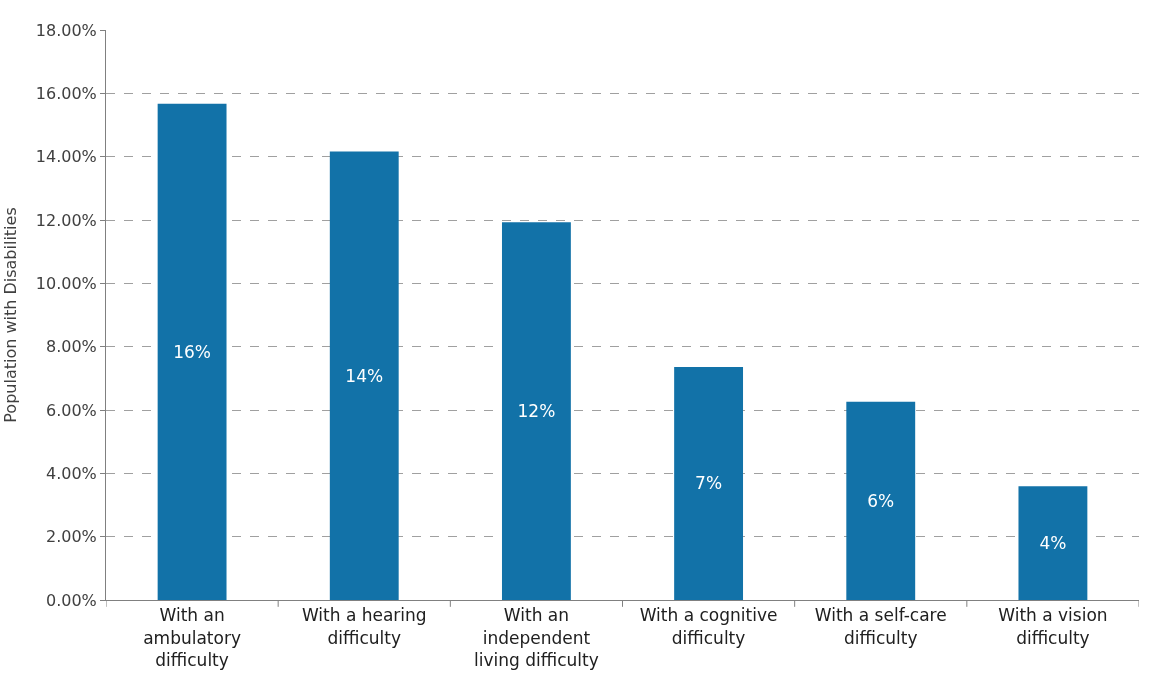 This screenshot has height=700, width=1149. What do you see at coordinates (71, 600) in the screenshot?
I see `y-tick-label: 0.00%` at bounding box center [71, 600].